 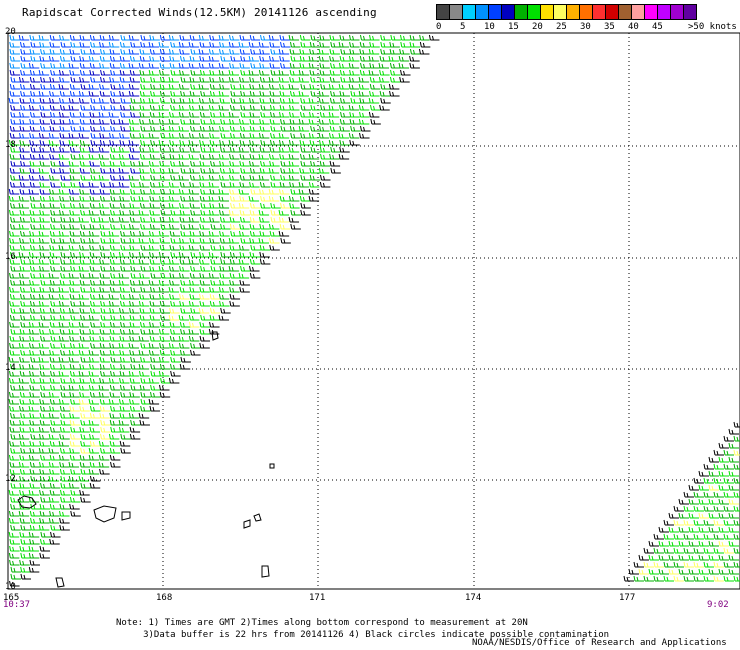 What do you see at coordinates (586, 28) in the screenshot?
I see `wind-speed-scale-labels: 0 5 10 15 20 25 30 35 40 45 >50 knots` at bounding box center [586, 28].